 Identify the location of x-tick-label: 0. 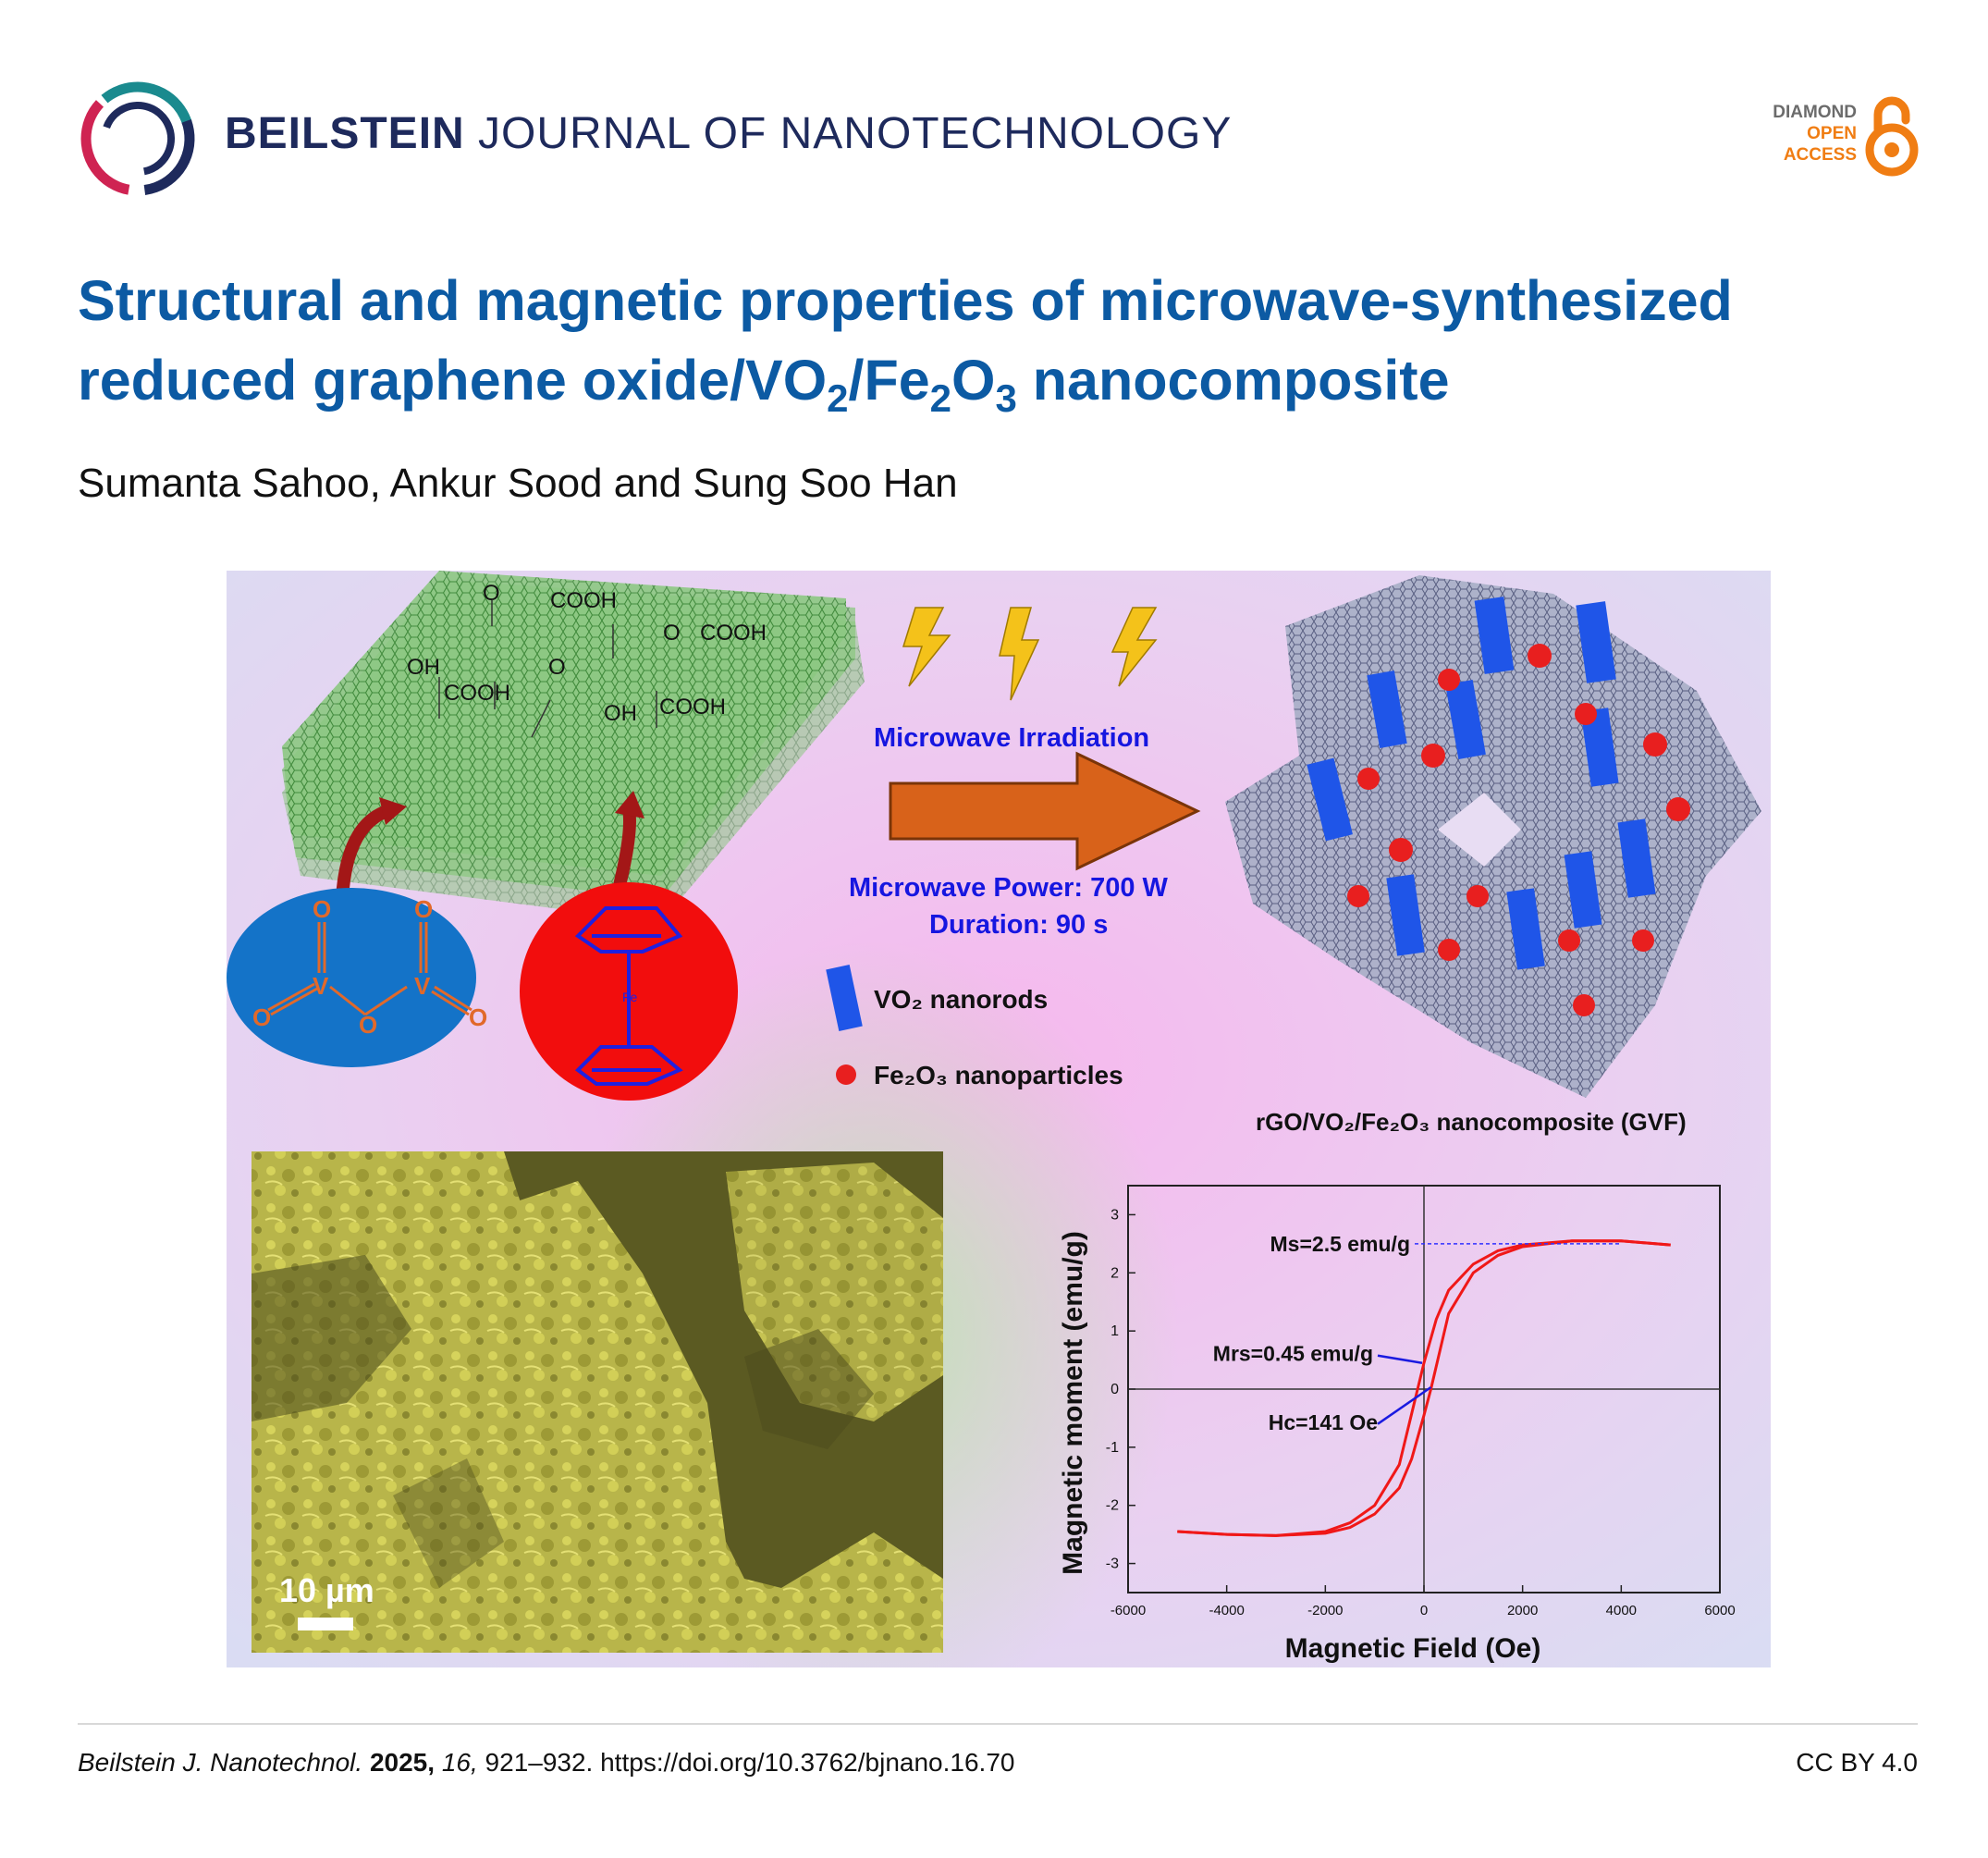
(1424, 1610).